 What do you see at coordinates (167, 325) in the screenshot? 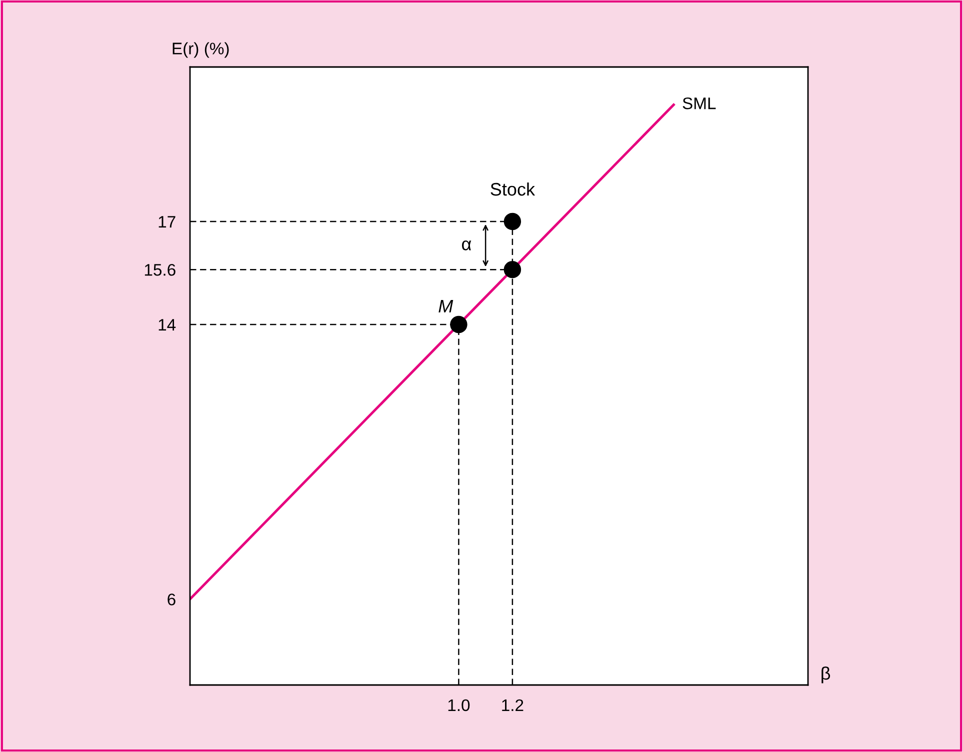
I see `y-tick-label: 14` at bounding box center [167, 325].